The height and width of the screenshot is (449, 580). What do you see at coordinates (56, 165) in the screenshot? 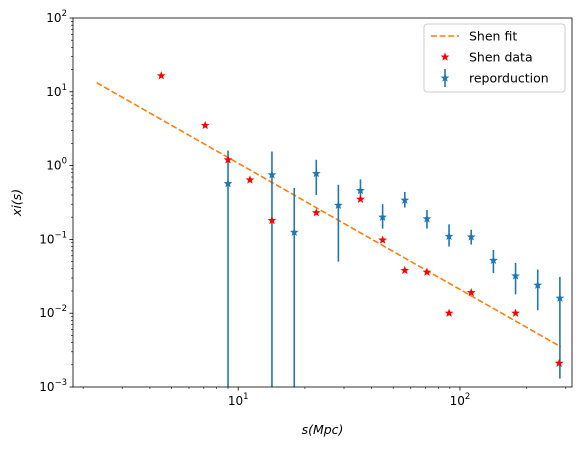
I see `y-tick-label: 10⁰` at bounding box center [56, 165].